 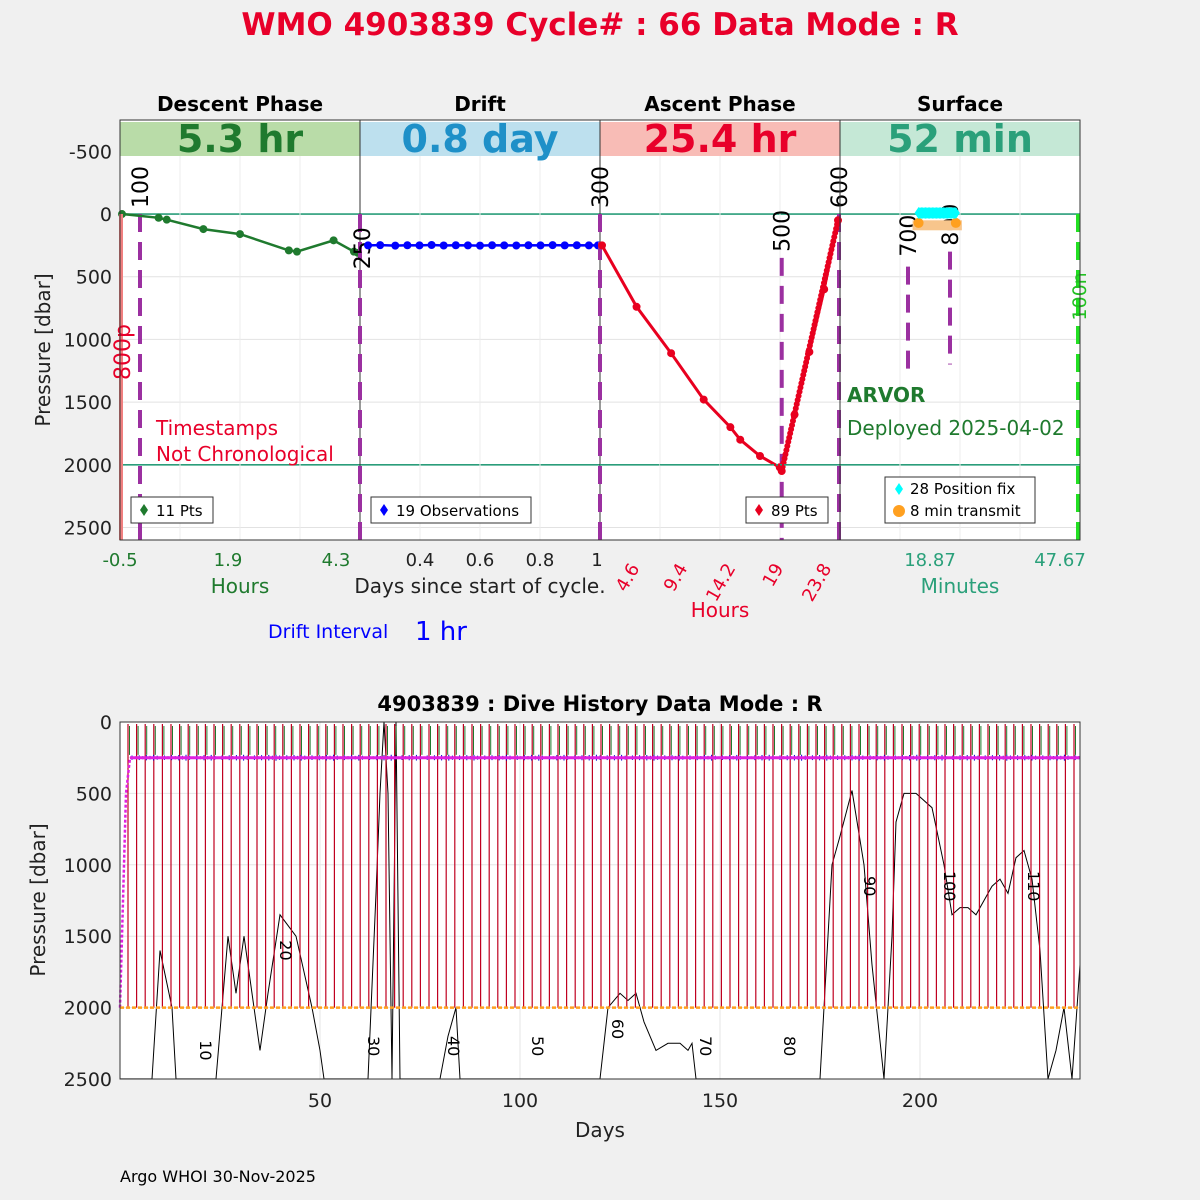 What do you see at coordinates (119, 560) in the screenshot?
I see `x-tick-label-descent: -0.5` at bounding box center [119, 560].